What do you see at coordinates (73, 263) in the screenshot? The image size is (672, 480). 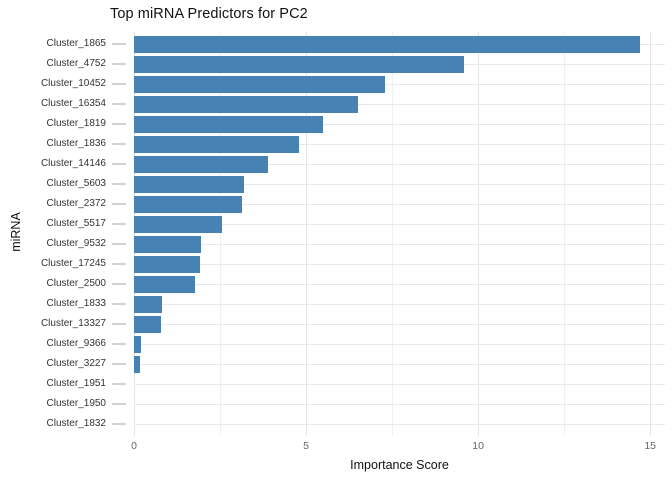 I see `y-tick-label: Cluster_17245` at bounding box center [73, 263].